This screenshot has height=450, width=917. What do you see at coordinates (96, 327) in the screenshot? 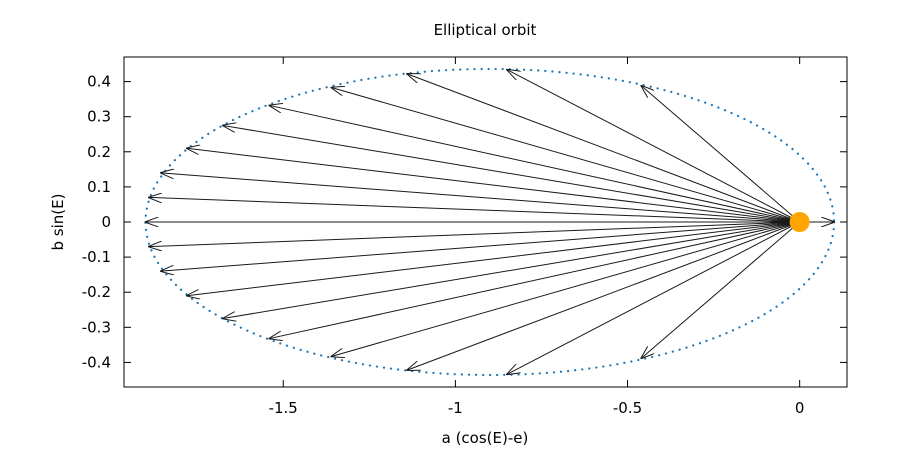
I see `y-tick-label: -0.3` at bounding box center [96, 327].